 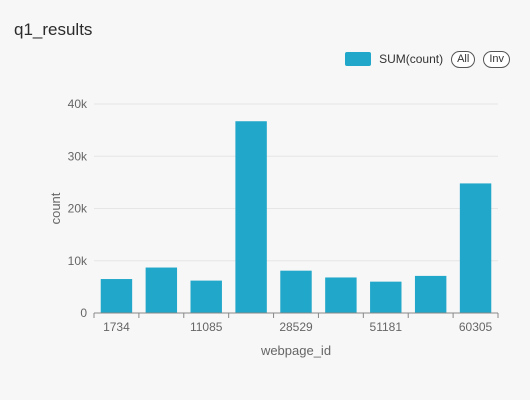 I want to click on x-tick-label: 60305, so click(x=476, y=327).